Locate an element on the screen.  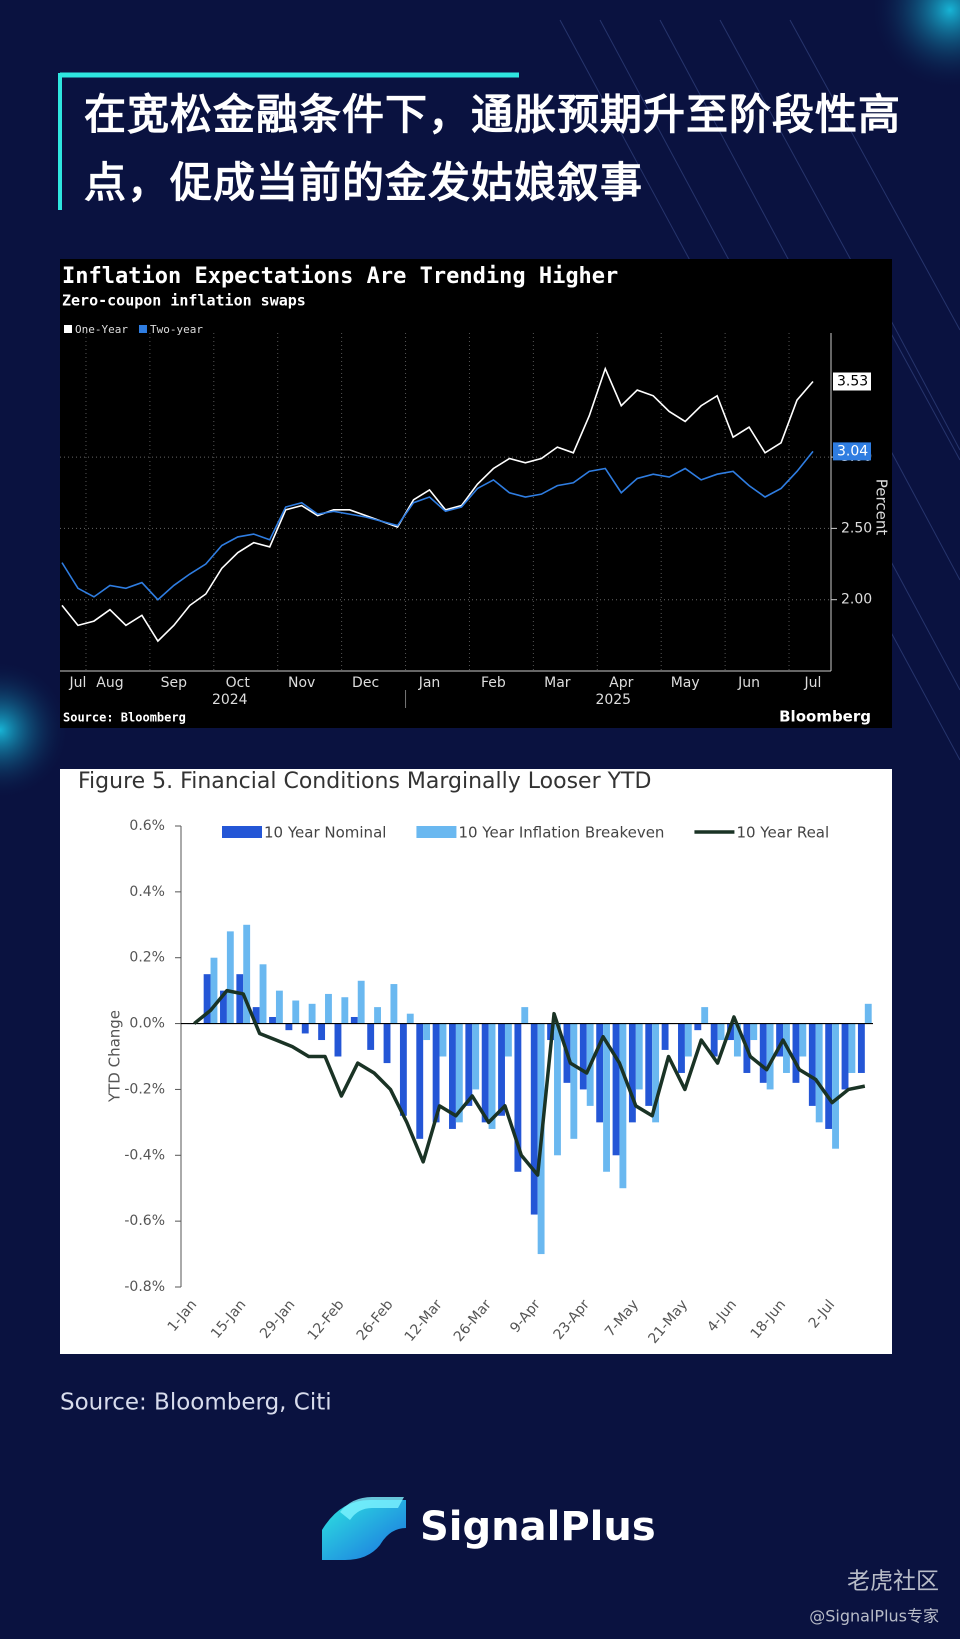
chart-brand: Bloomberg is located at coordinates (825, 717).